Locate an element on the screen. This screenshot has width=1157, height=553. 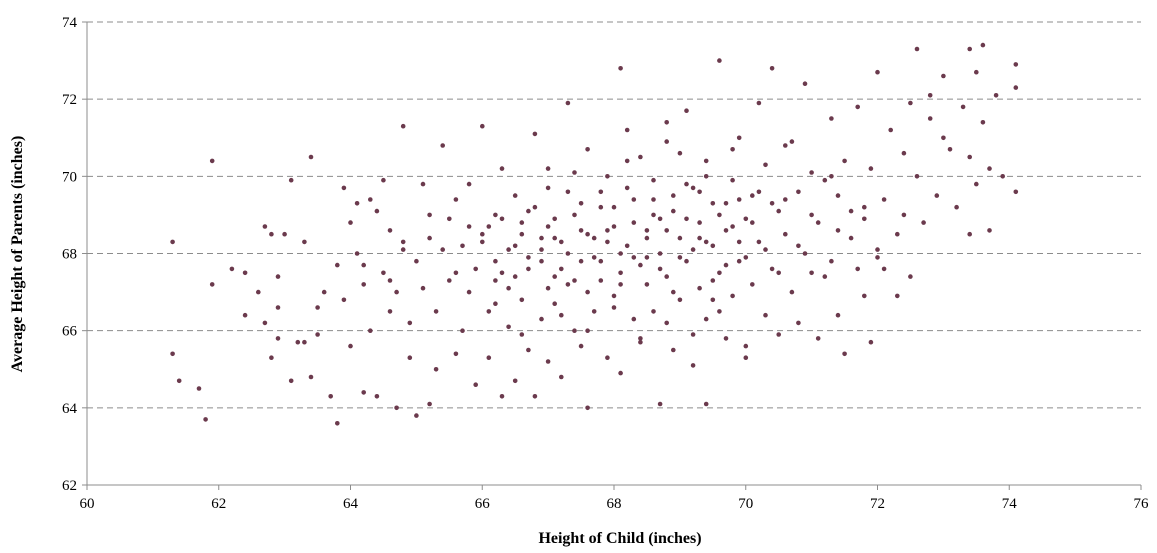
y-tick-label: 74 is located at coordinates (70, 23).